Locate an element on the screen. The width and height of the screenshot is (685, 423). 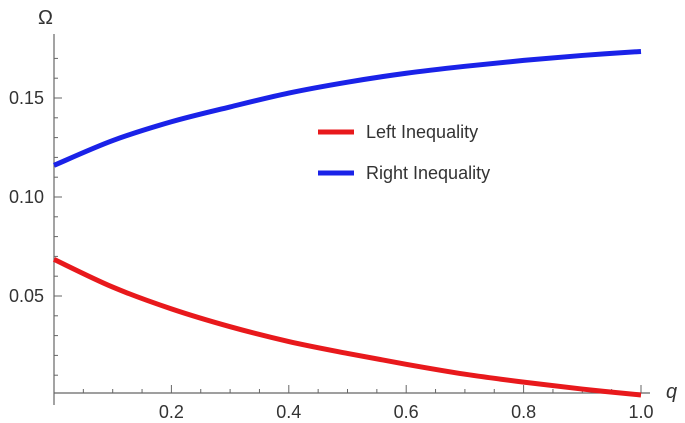
legend-item: Left Inequality is located at coordinates (398, 132).